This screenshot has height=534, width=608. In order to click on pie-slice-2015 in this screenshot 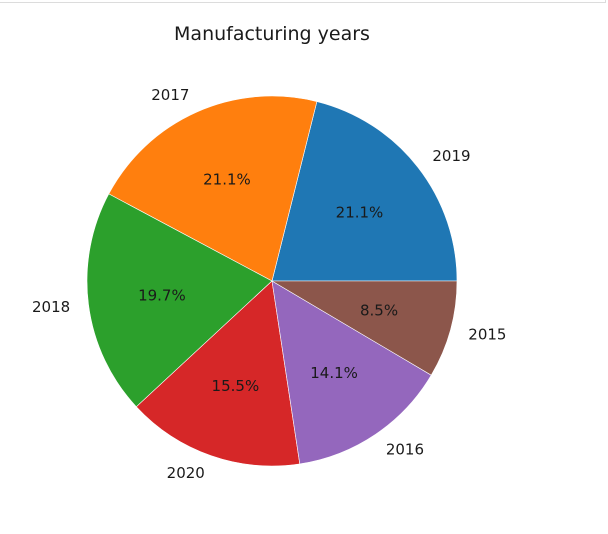, I will do `click(364, 328)`.